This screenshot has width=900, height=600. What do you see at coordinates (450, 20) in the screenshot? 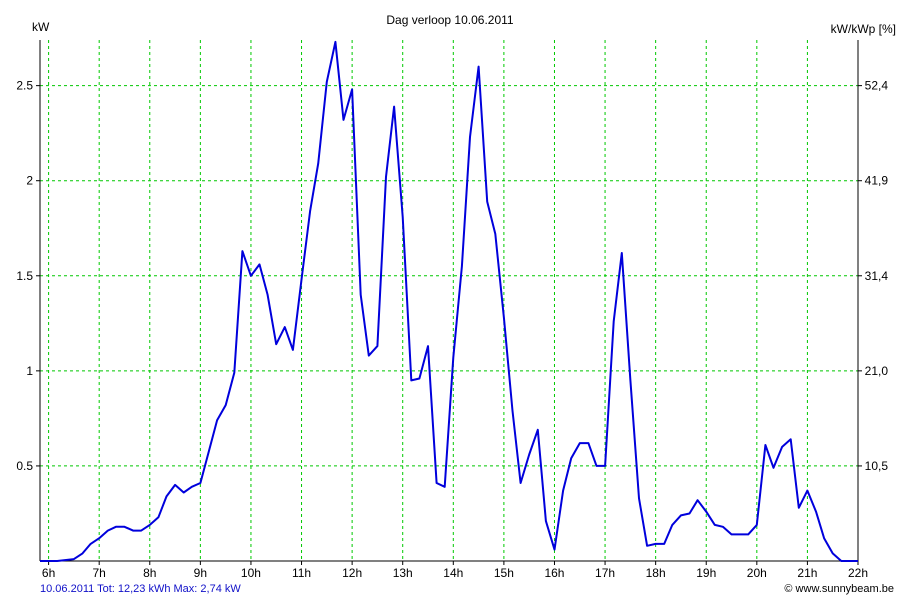
I see `chart-title: Dag verloop 10.06.2011` at bounding box center [450, 20].